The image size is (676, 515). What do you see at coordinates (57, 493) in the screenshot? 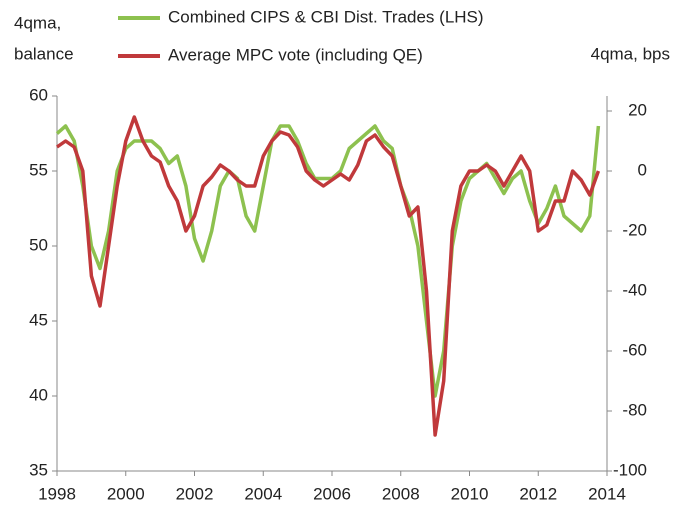
I see `x-tick-label: 1998` at bounding box center [57, 493].